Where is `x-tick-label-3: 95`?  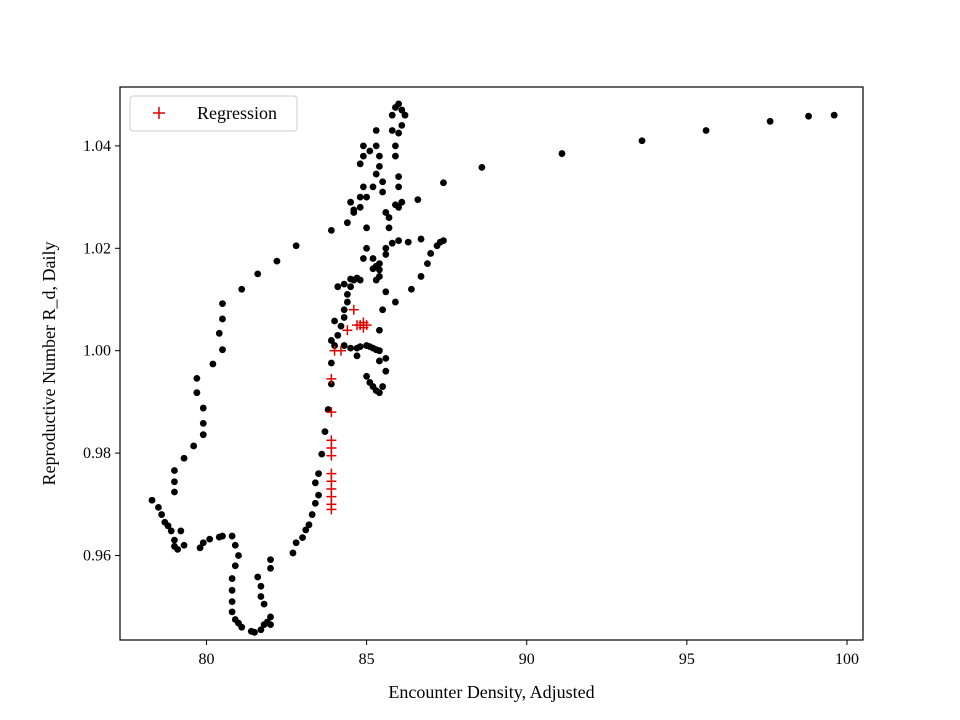
x-tick-label-3: 95 is located at coordinates (687, 659).